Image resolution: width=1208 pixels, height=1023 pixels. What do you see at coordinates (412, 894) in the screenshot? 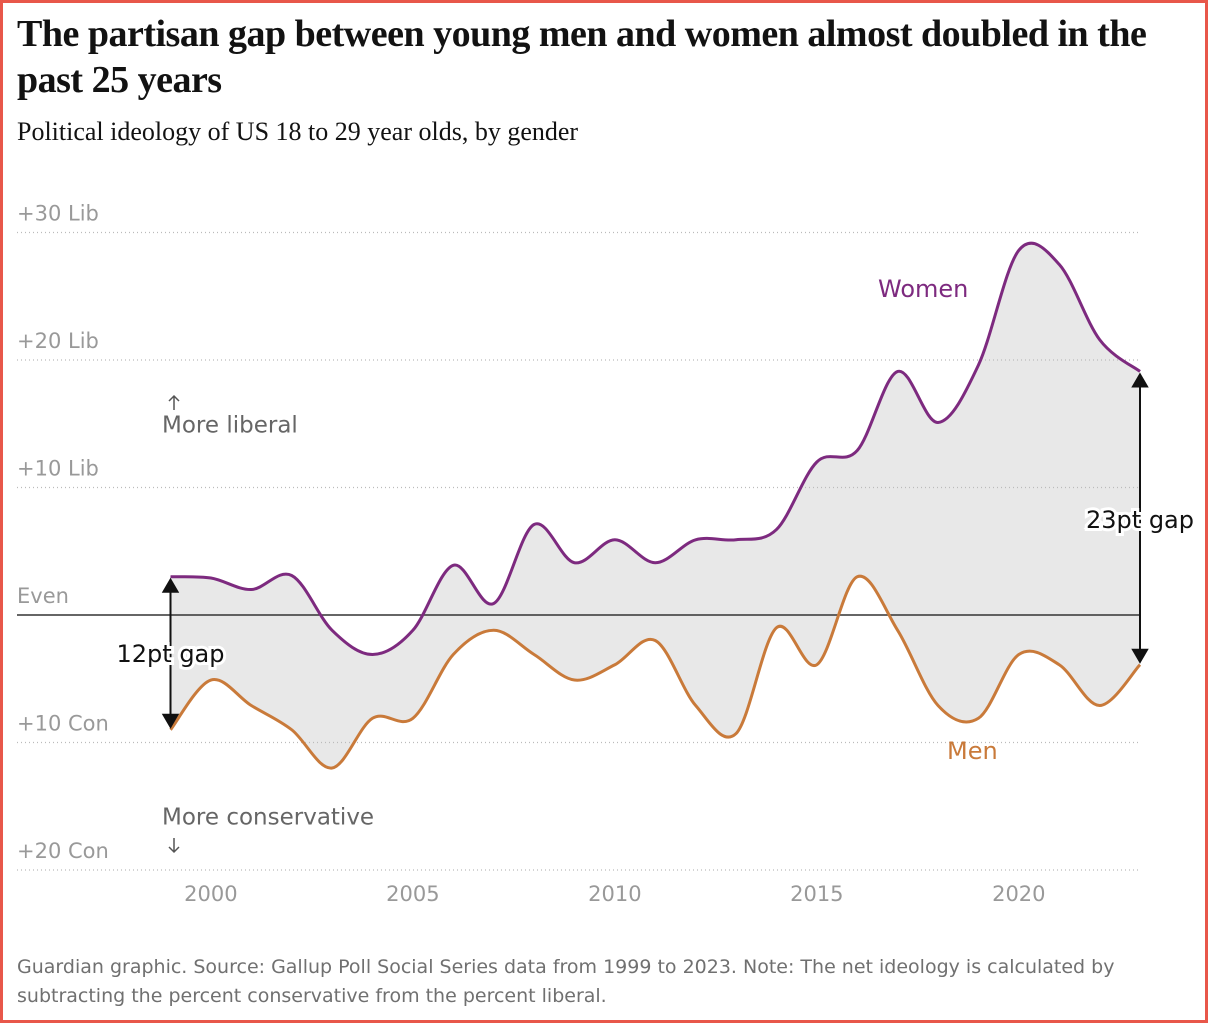
I see `x-tick-label: 2005` at bounding box center [412, 894].